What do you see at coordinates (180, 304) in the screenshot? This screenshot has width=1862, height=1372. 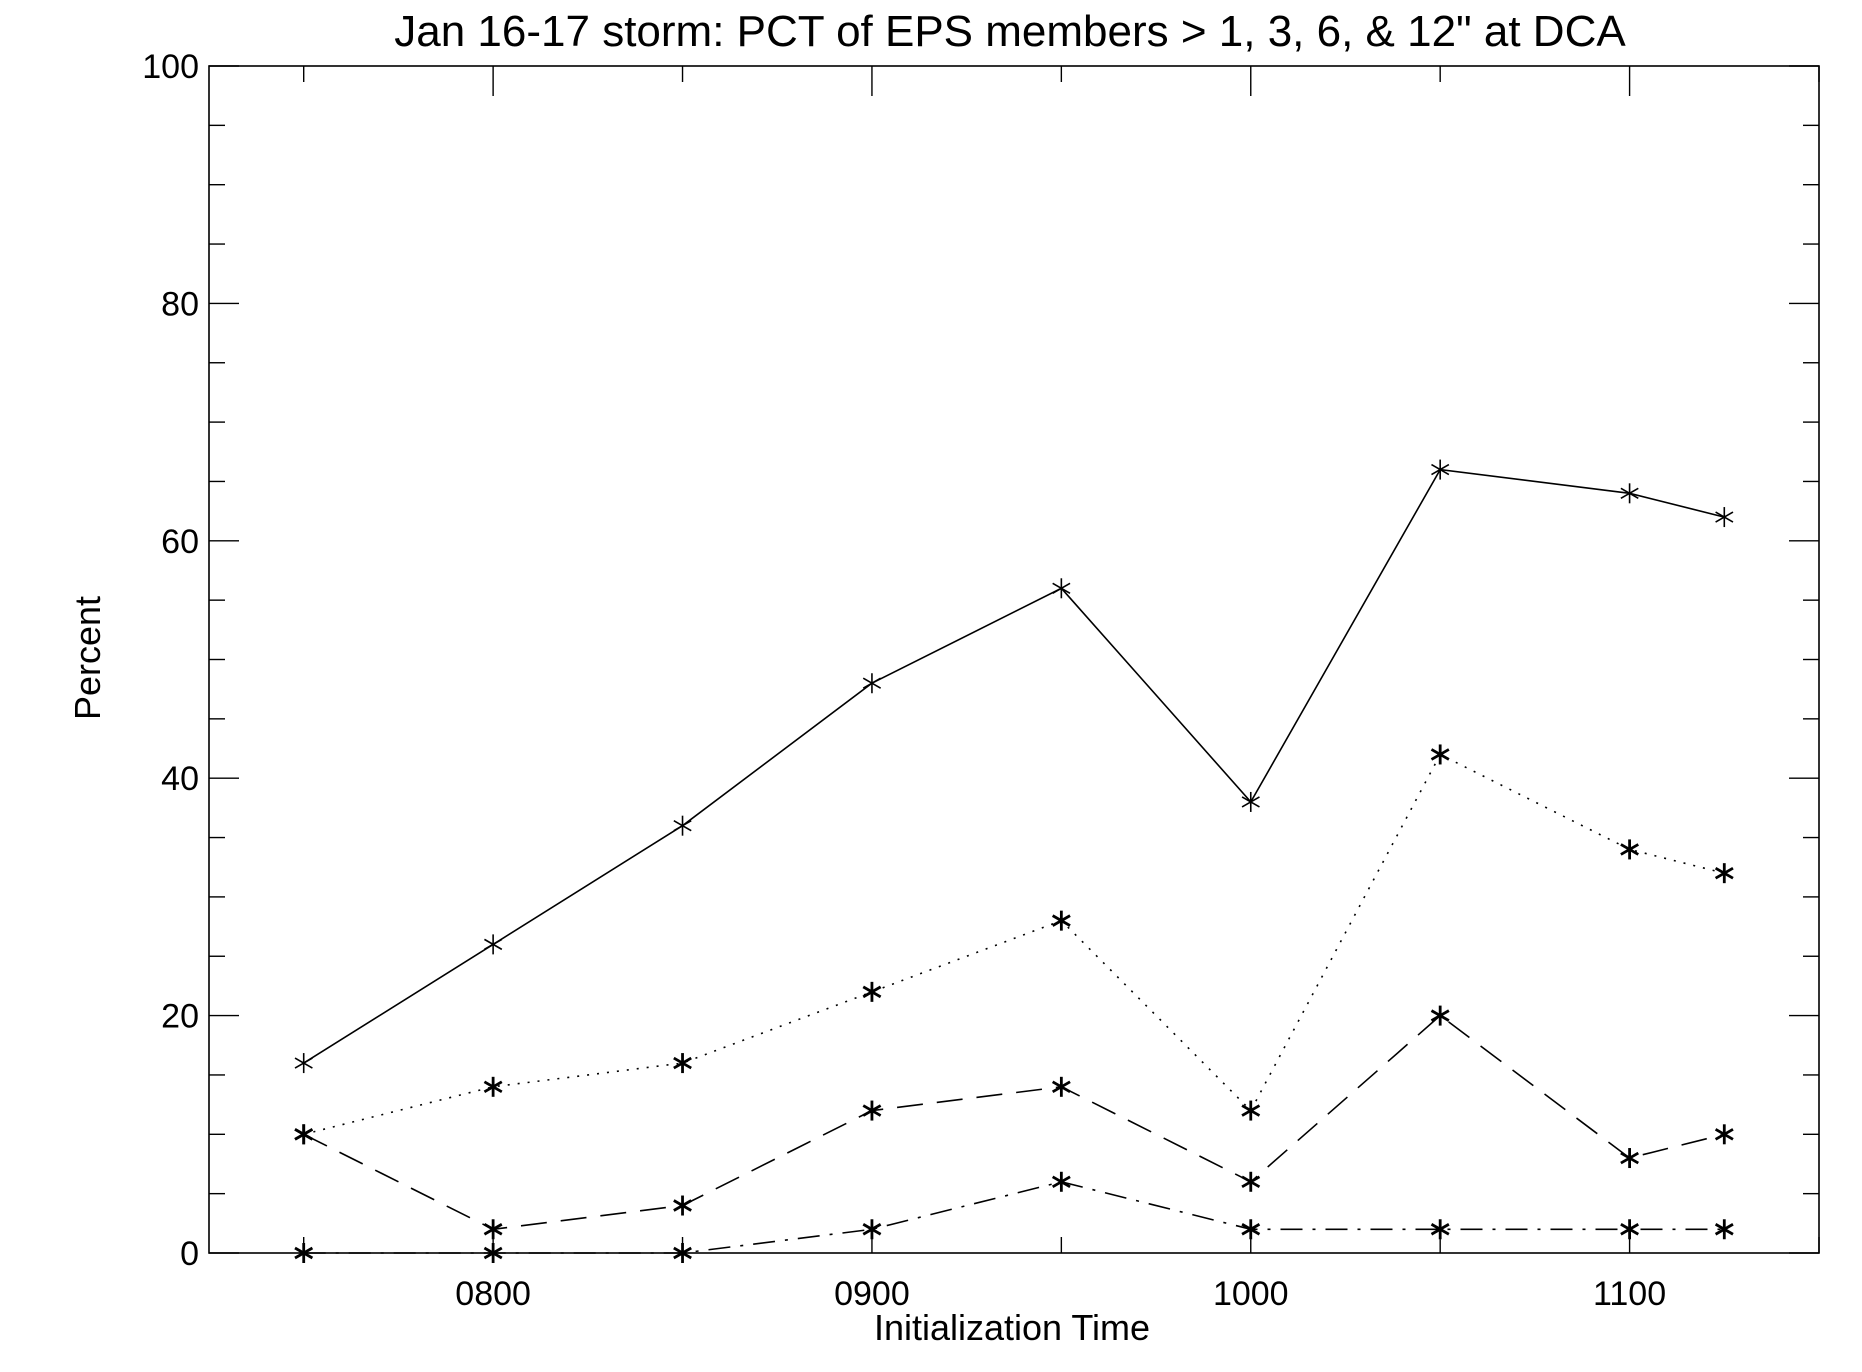 I see `y-tick-label: 80` at bounding box center [180, 304].